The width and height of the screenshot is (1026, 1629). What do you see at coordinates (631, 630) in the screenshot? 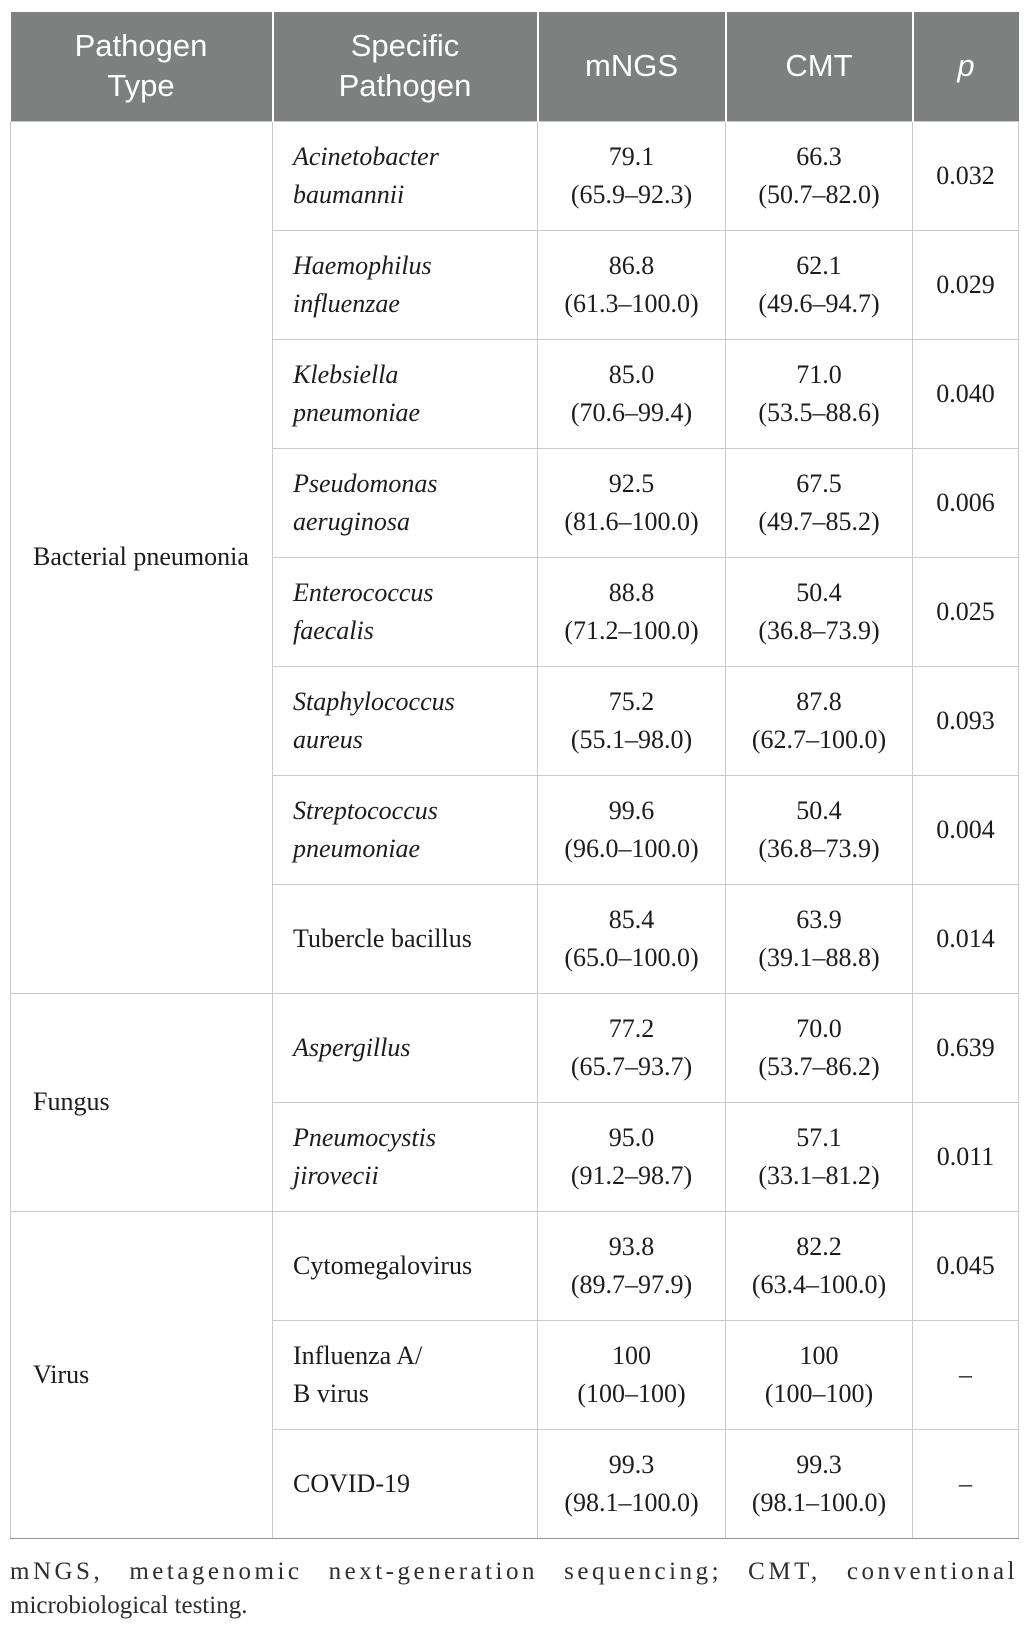
I see `mngs-ci: (71.2–100.0)` at bounding box center [631, 630].